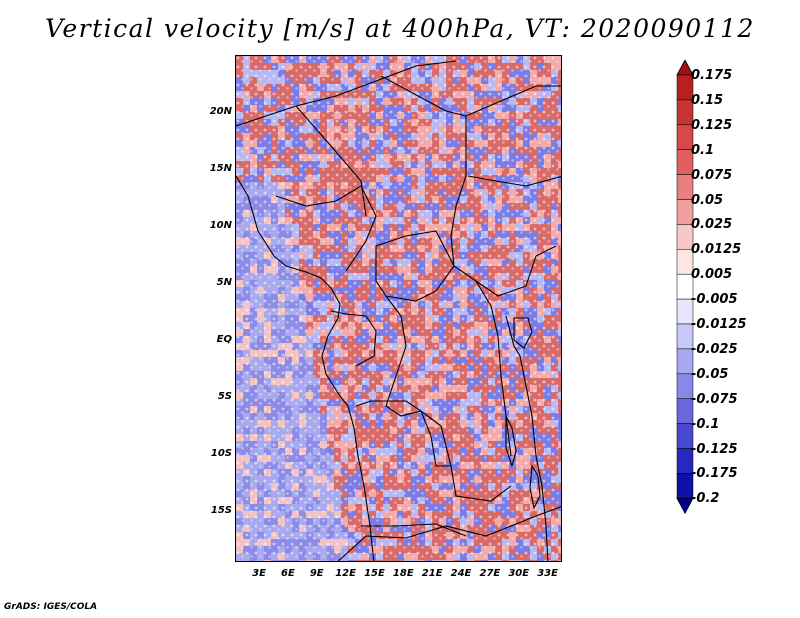  Describe the element at coordinates (305, 368) in the screenshot. I see `coastline-west-africa` at that location.